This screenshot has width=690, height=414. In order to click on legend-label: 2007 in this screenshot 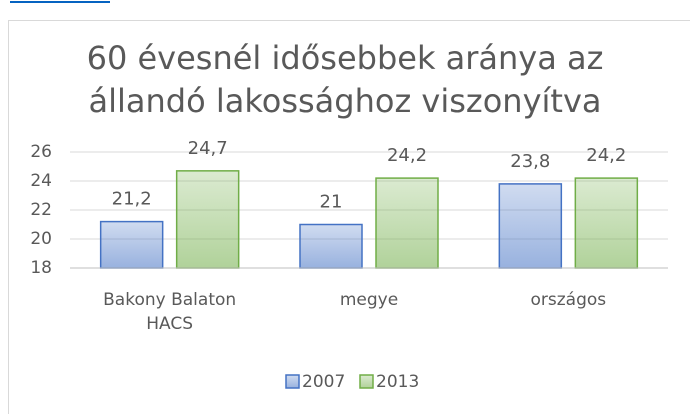, I will do `click(323, 382)`.